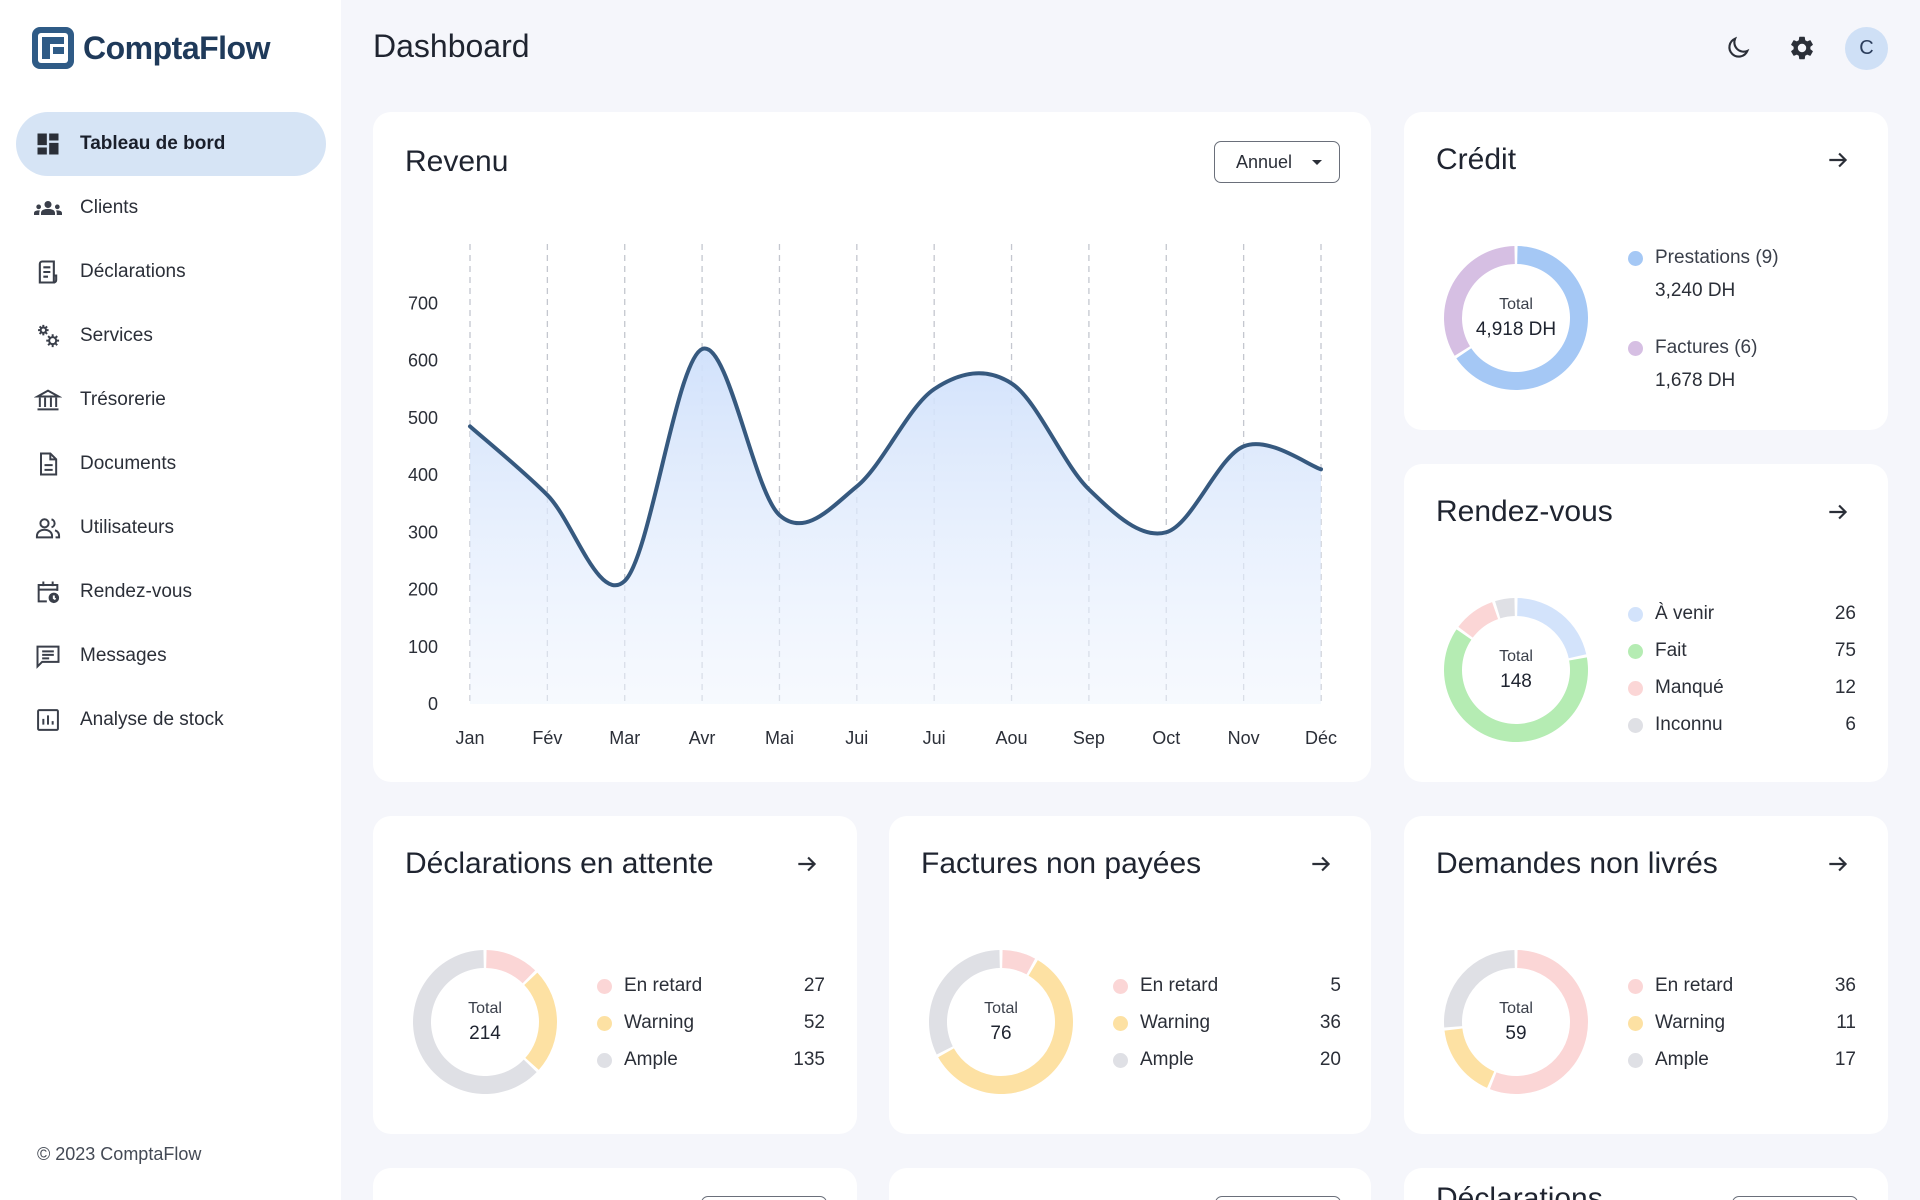 This screenshot has height=1200, width=1920. Describe the element at coordinates (1516, 1033) in the screenshot. I see `donut-total-value: 59` at that location.